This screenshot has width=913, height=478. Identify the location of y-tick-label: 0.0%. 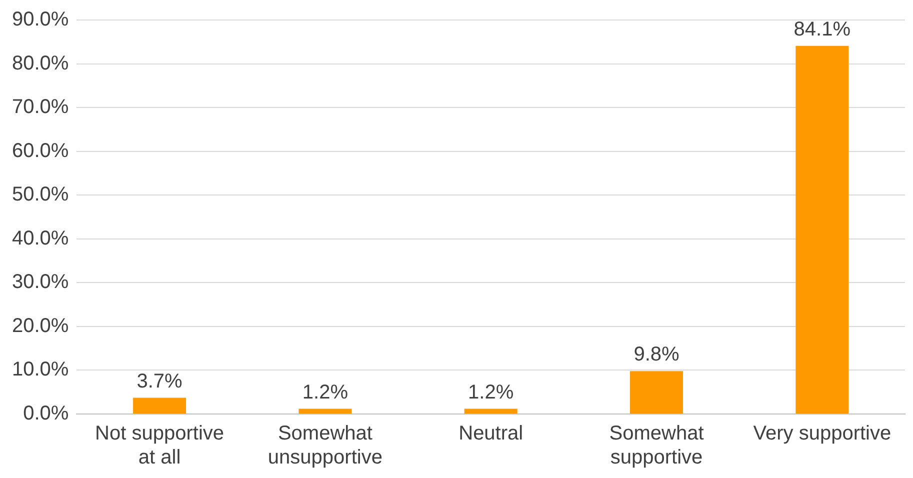
(46, 413).